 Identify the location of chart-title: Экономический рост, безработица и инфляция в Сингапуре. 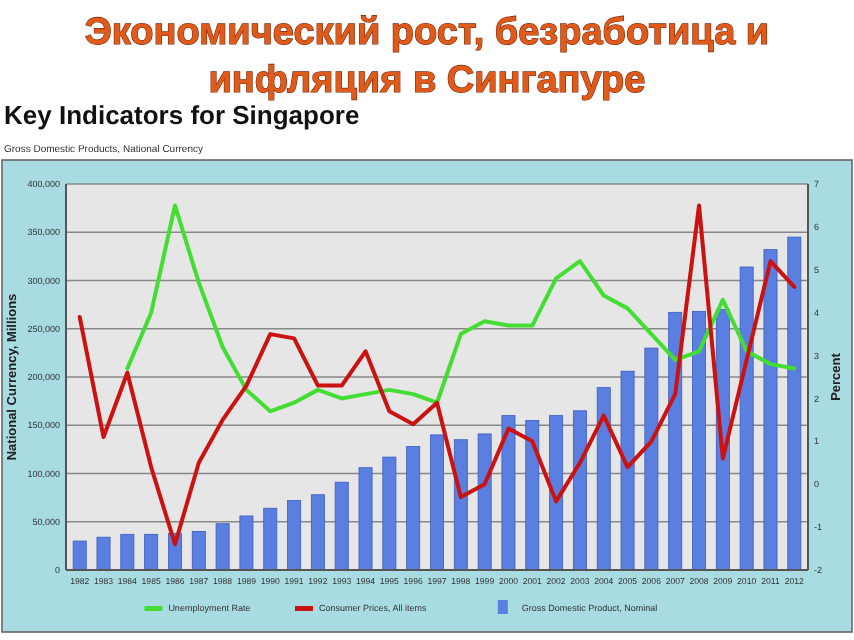
(427, 57).